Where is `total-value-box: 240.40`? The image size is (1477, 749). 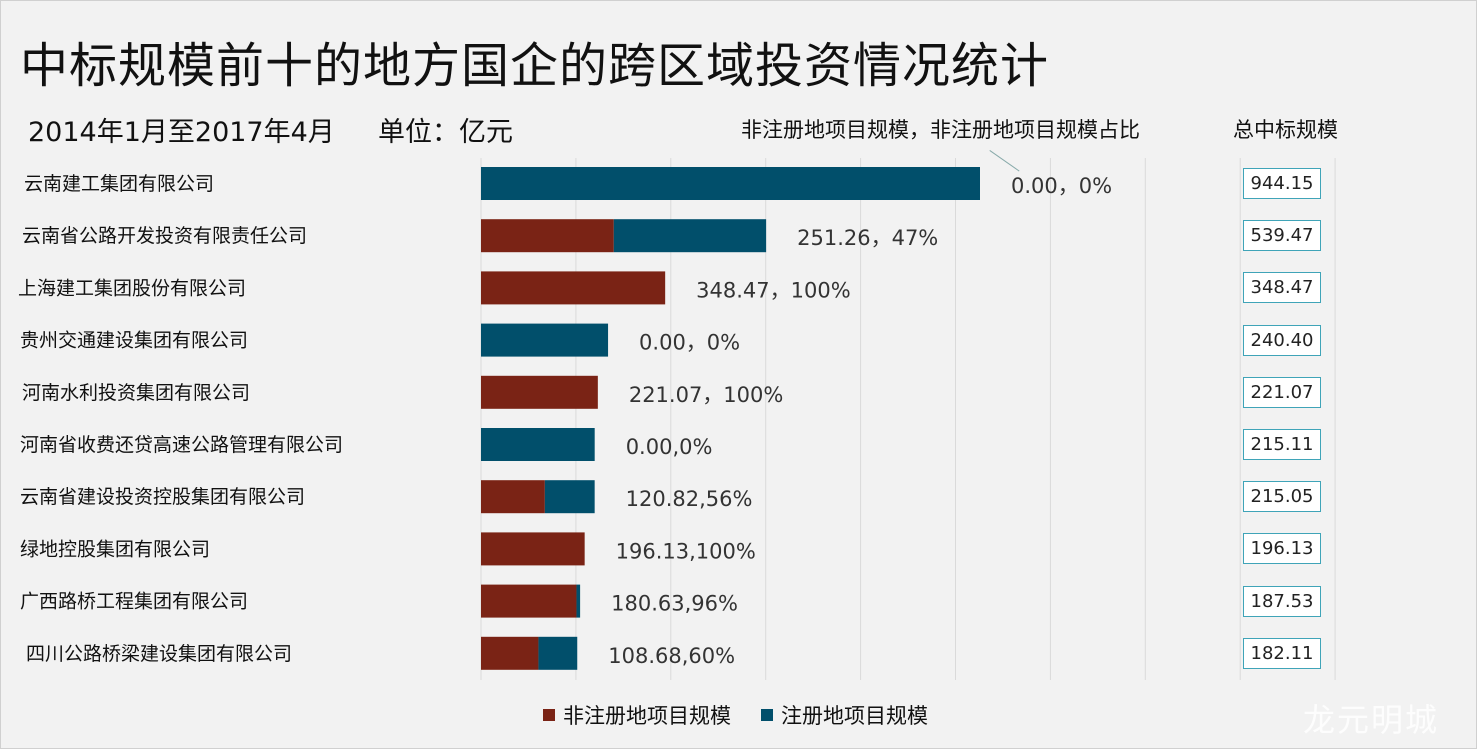
total-value-box: 240.40 is located at coordinates (1282, 340).